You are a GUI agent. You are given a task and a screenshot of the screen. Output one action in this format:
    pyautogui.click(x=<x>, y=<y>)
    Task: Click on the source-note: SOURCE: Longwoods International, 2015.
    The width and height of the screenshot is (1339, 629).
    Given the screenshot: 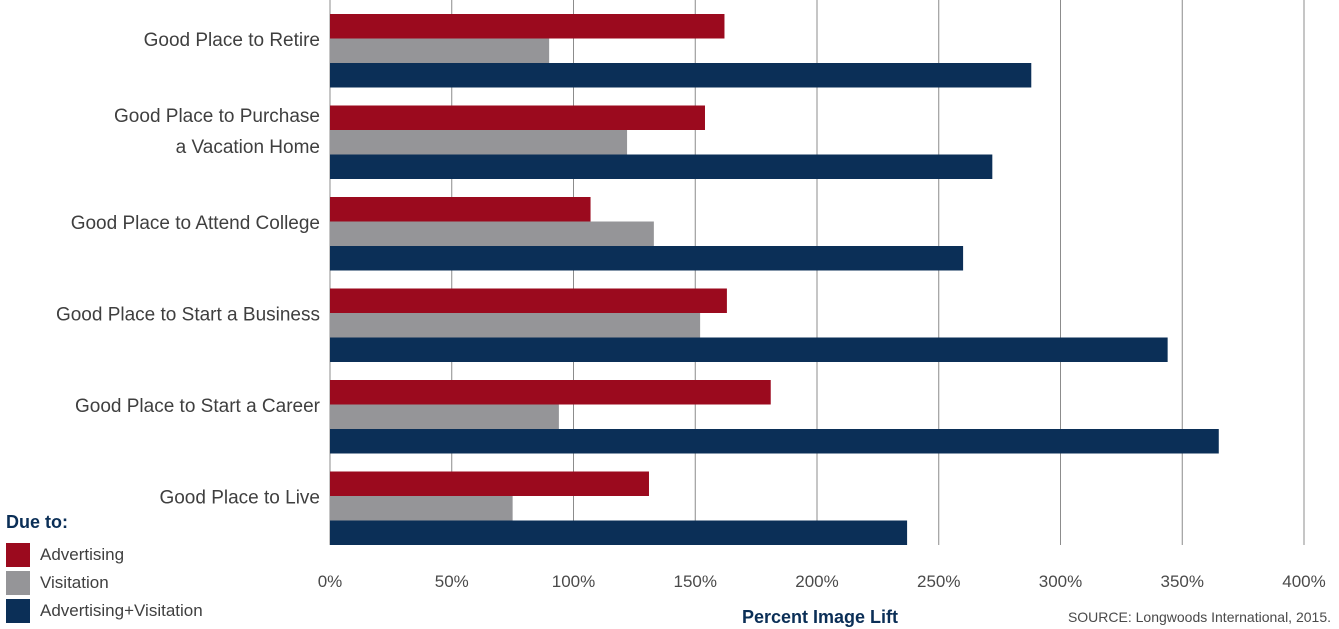 What is the action you would take?
    pyautogui.click(x=1199, y=617)
    